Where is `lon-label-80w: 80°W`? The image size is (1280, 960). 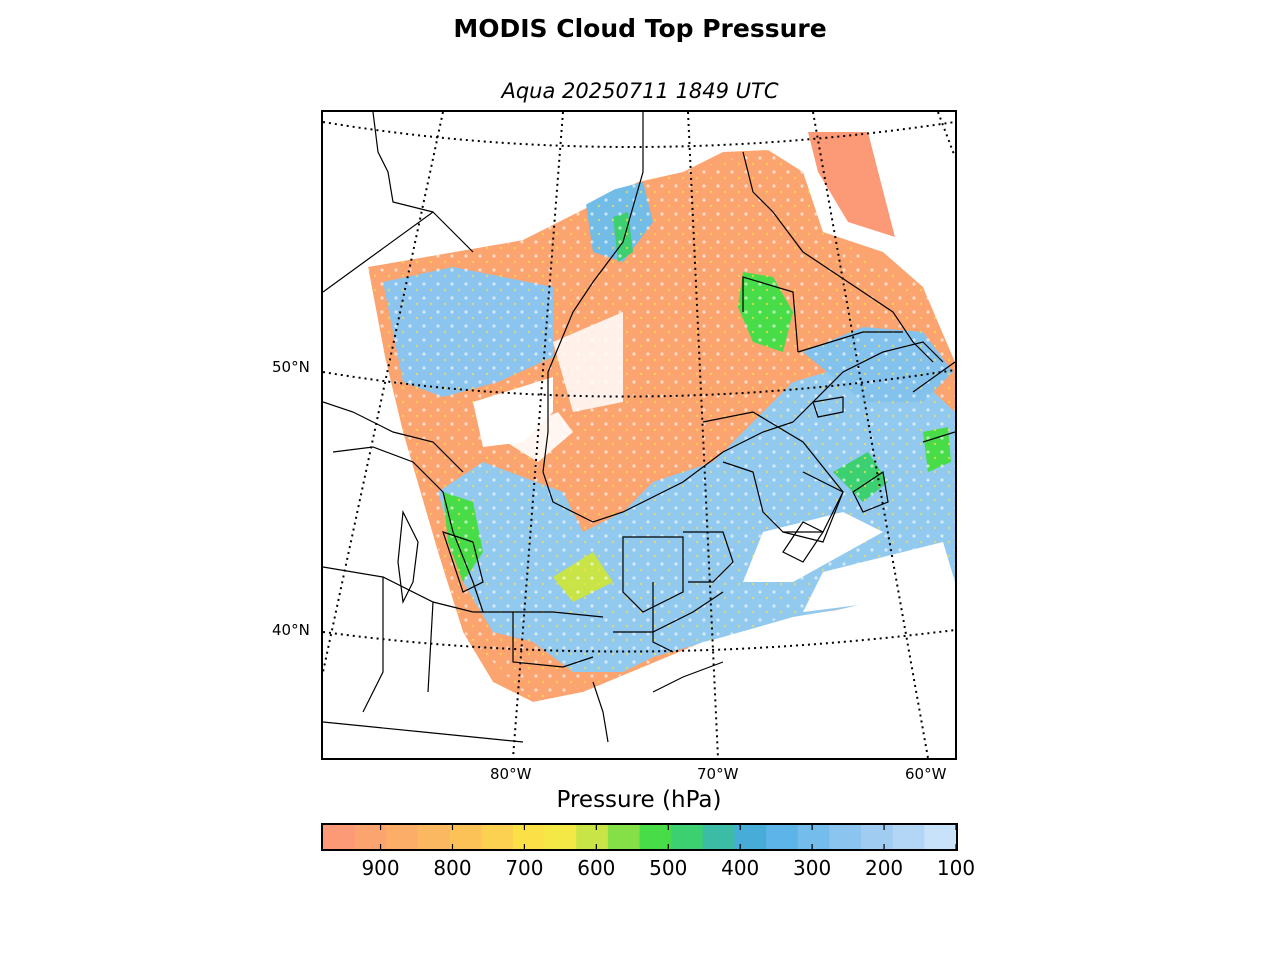
lon-label-80w: 80°W is located at coordinates (511, 774).